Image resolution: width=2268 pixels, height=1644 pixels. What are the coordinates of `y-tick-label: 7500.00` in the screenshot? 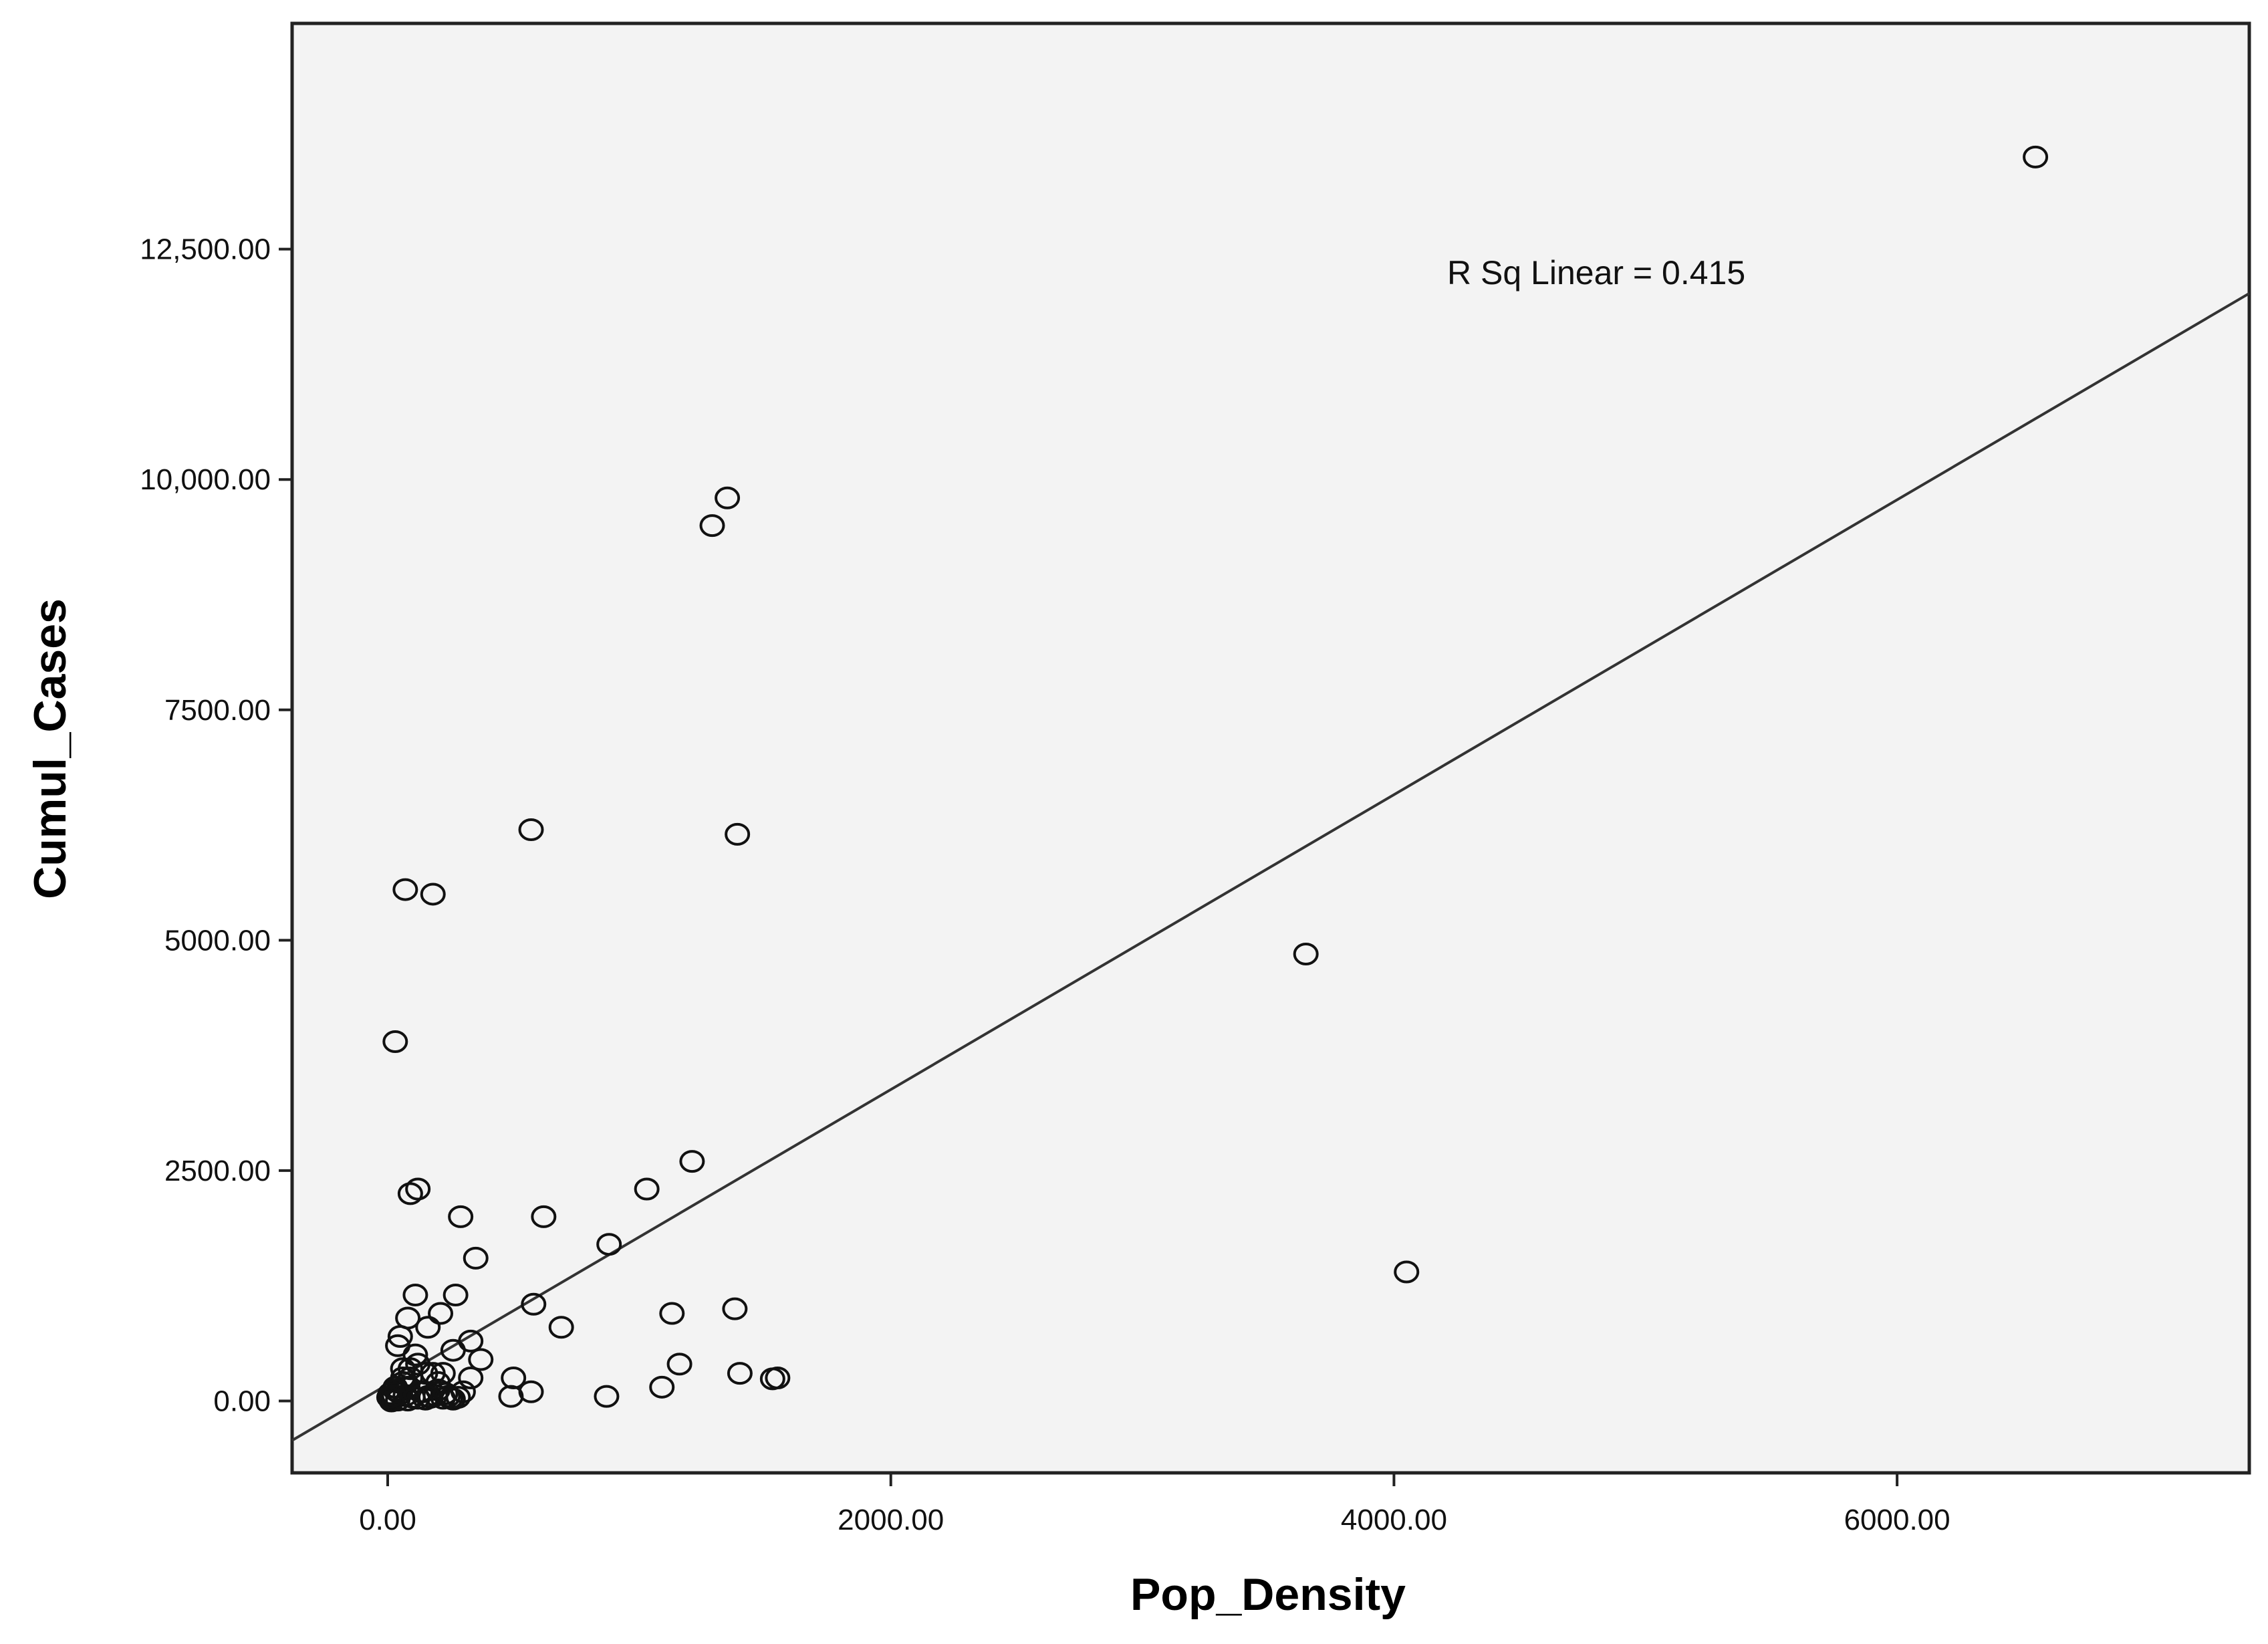 It's located at (217, 710).